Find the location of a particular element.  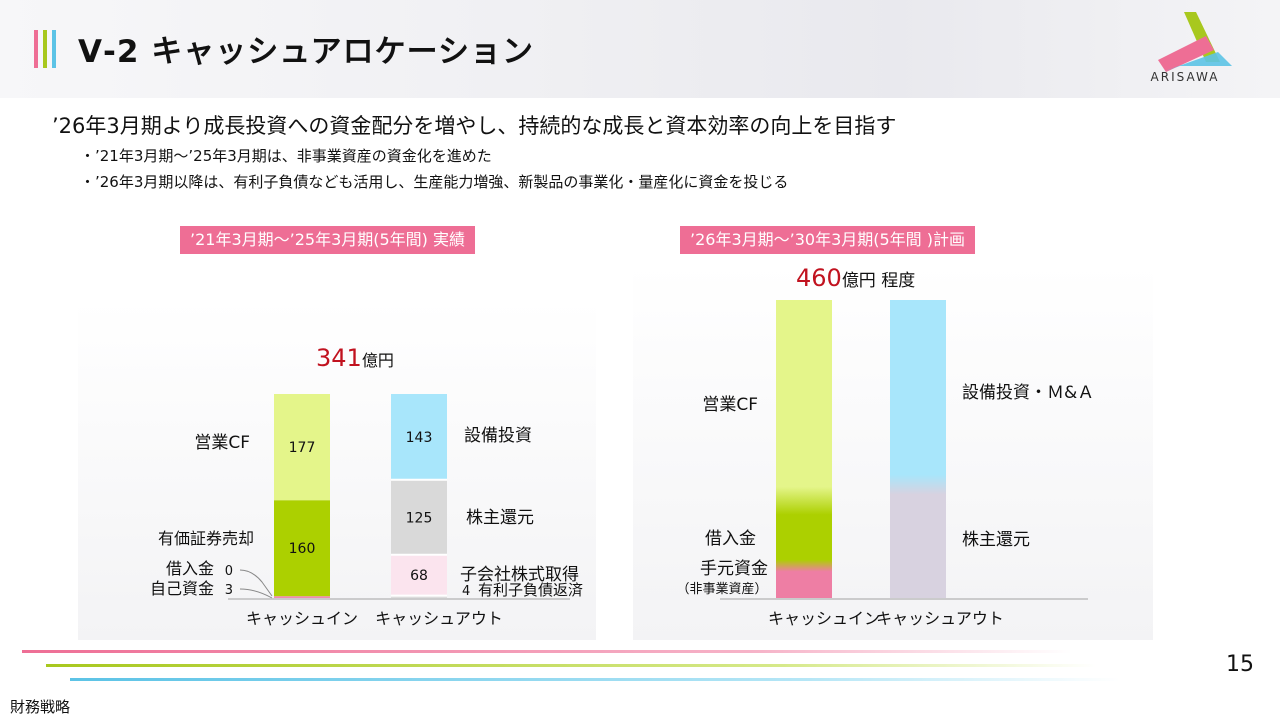

bar-blend-営業CF-借入金 is located at coordinates (804, 500).